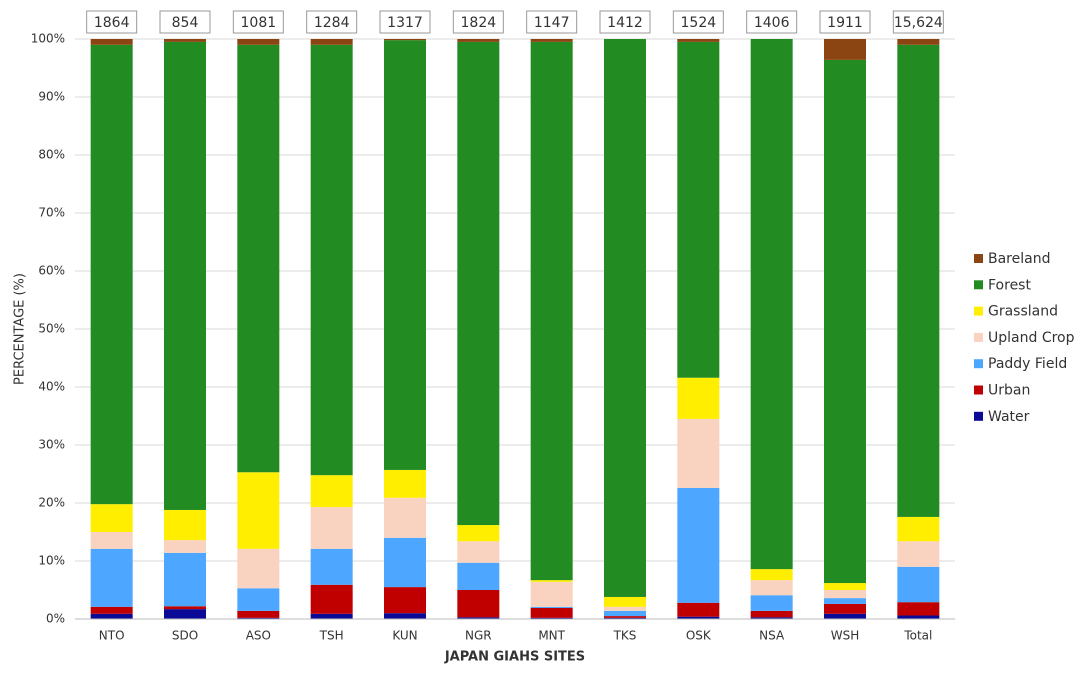 This screenshot has width=1080, height=679. I want to click on x-tick-label: TKS, so click(625, 636).